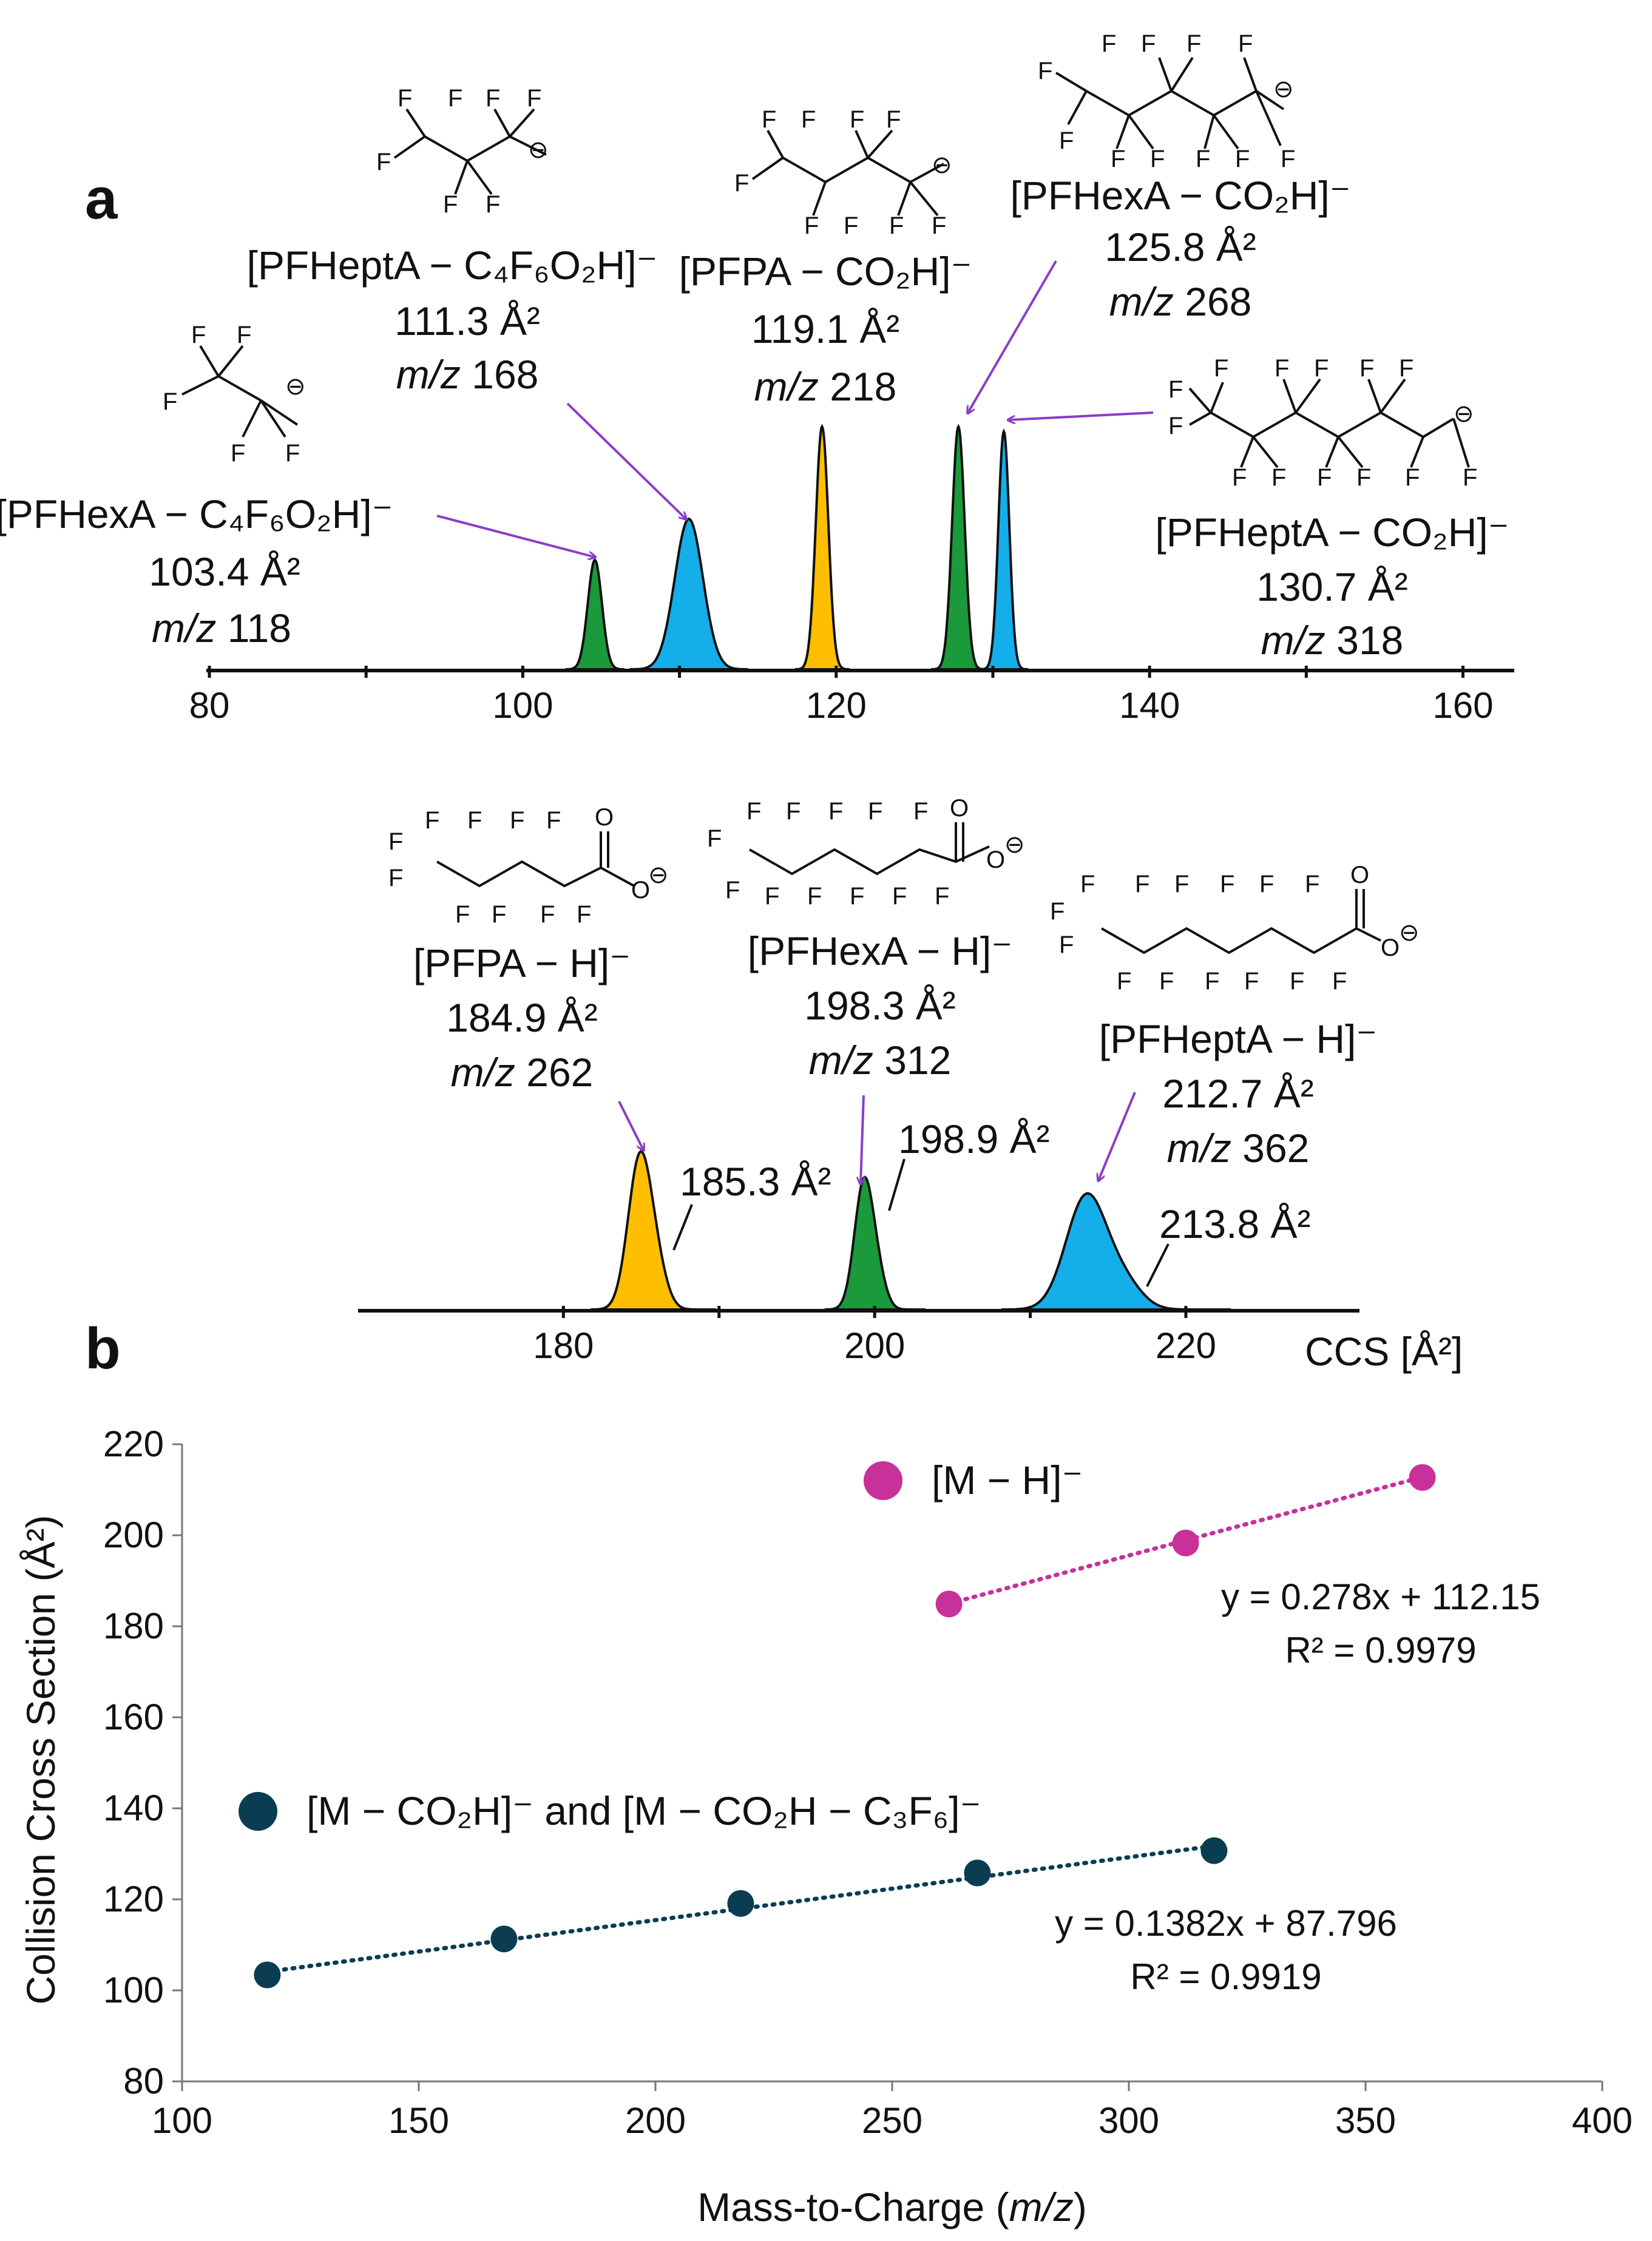  I want to click on mz-label: m/z 268, so click(1180, 301).